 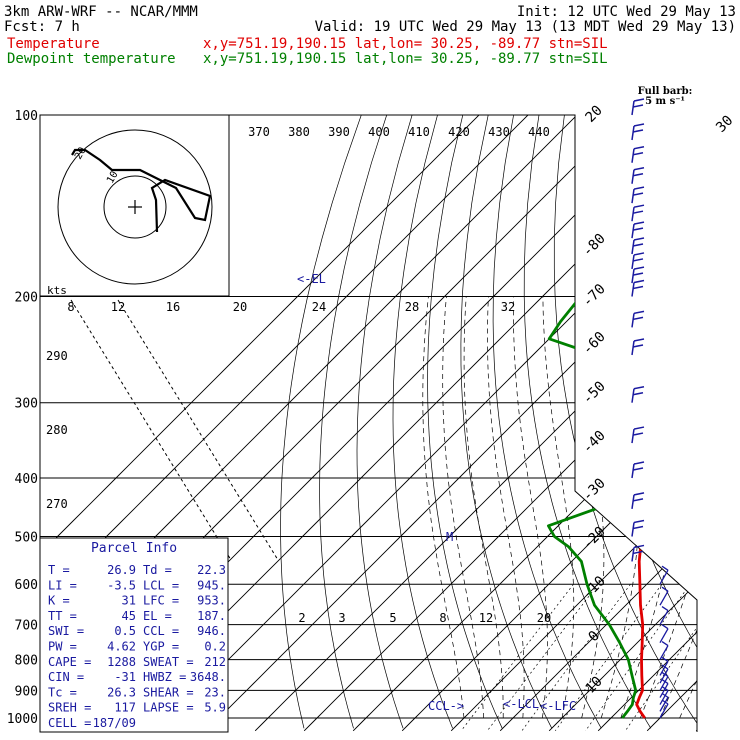 I want to click on parcel-value: 946., so click(x=211, y=631).